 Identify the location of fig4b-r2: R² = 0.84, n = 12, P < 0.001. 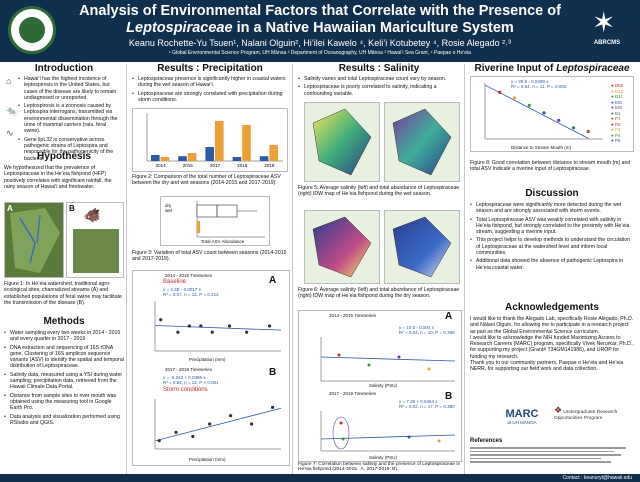
(191, 382).